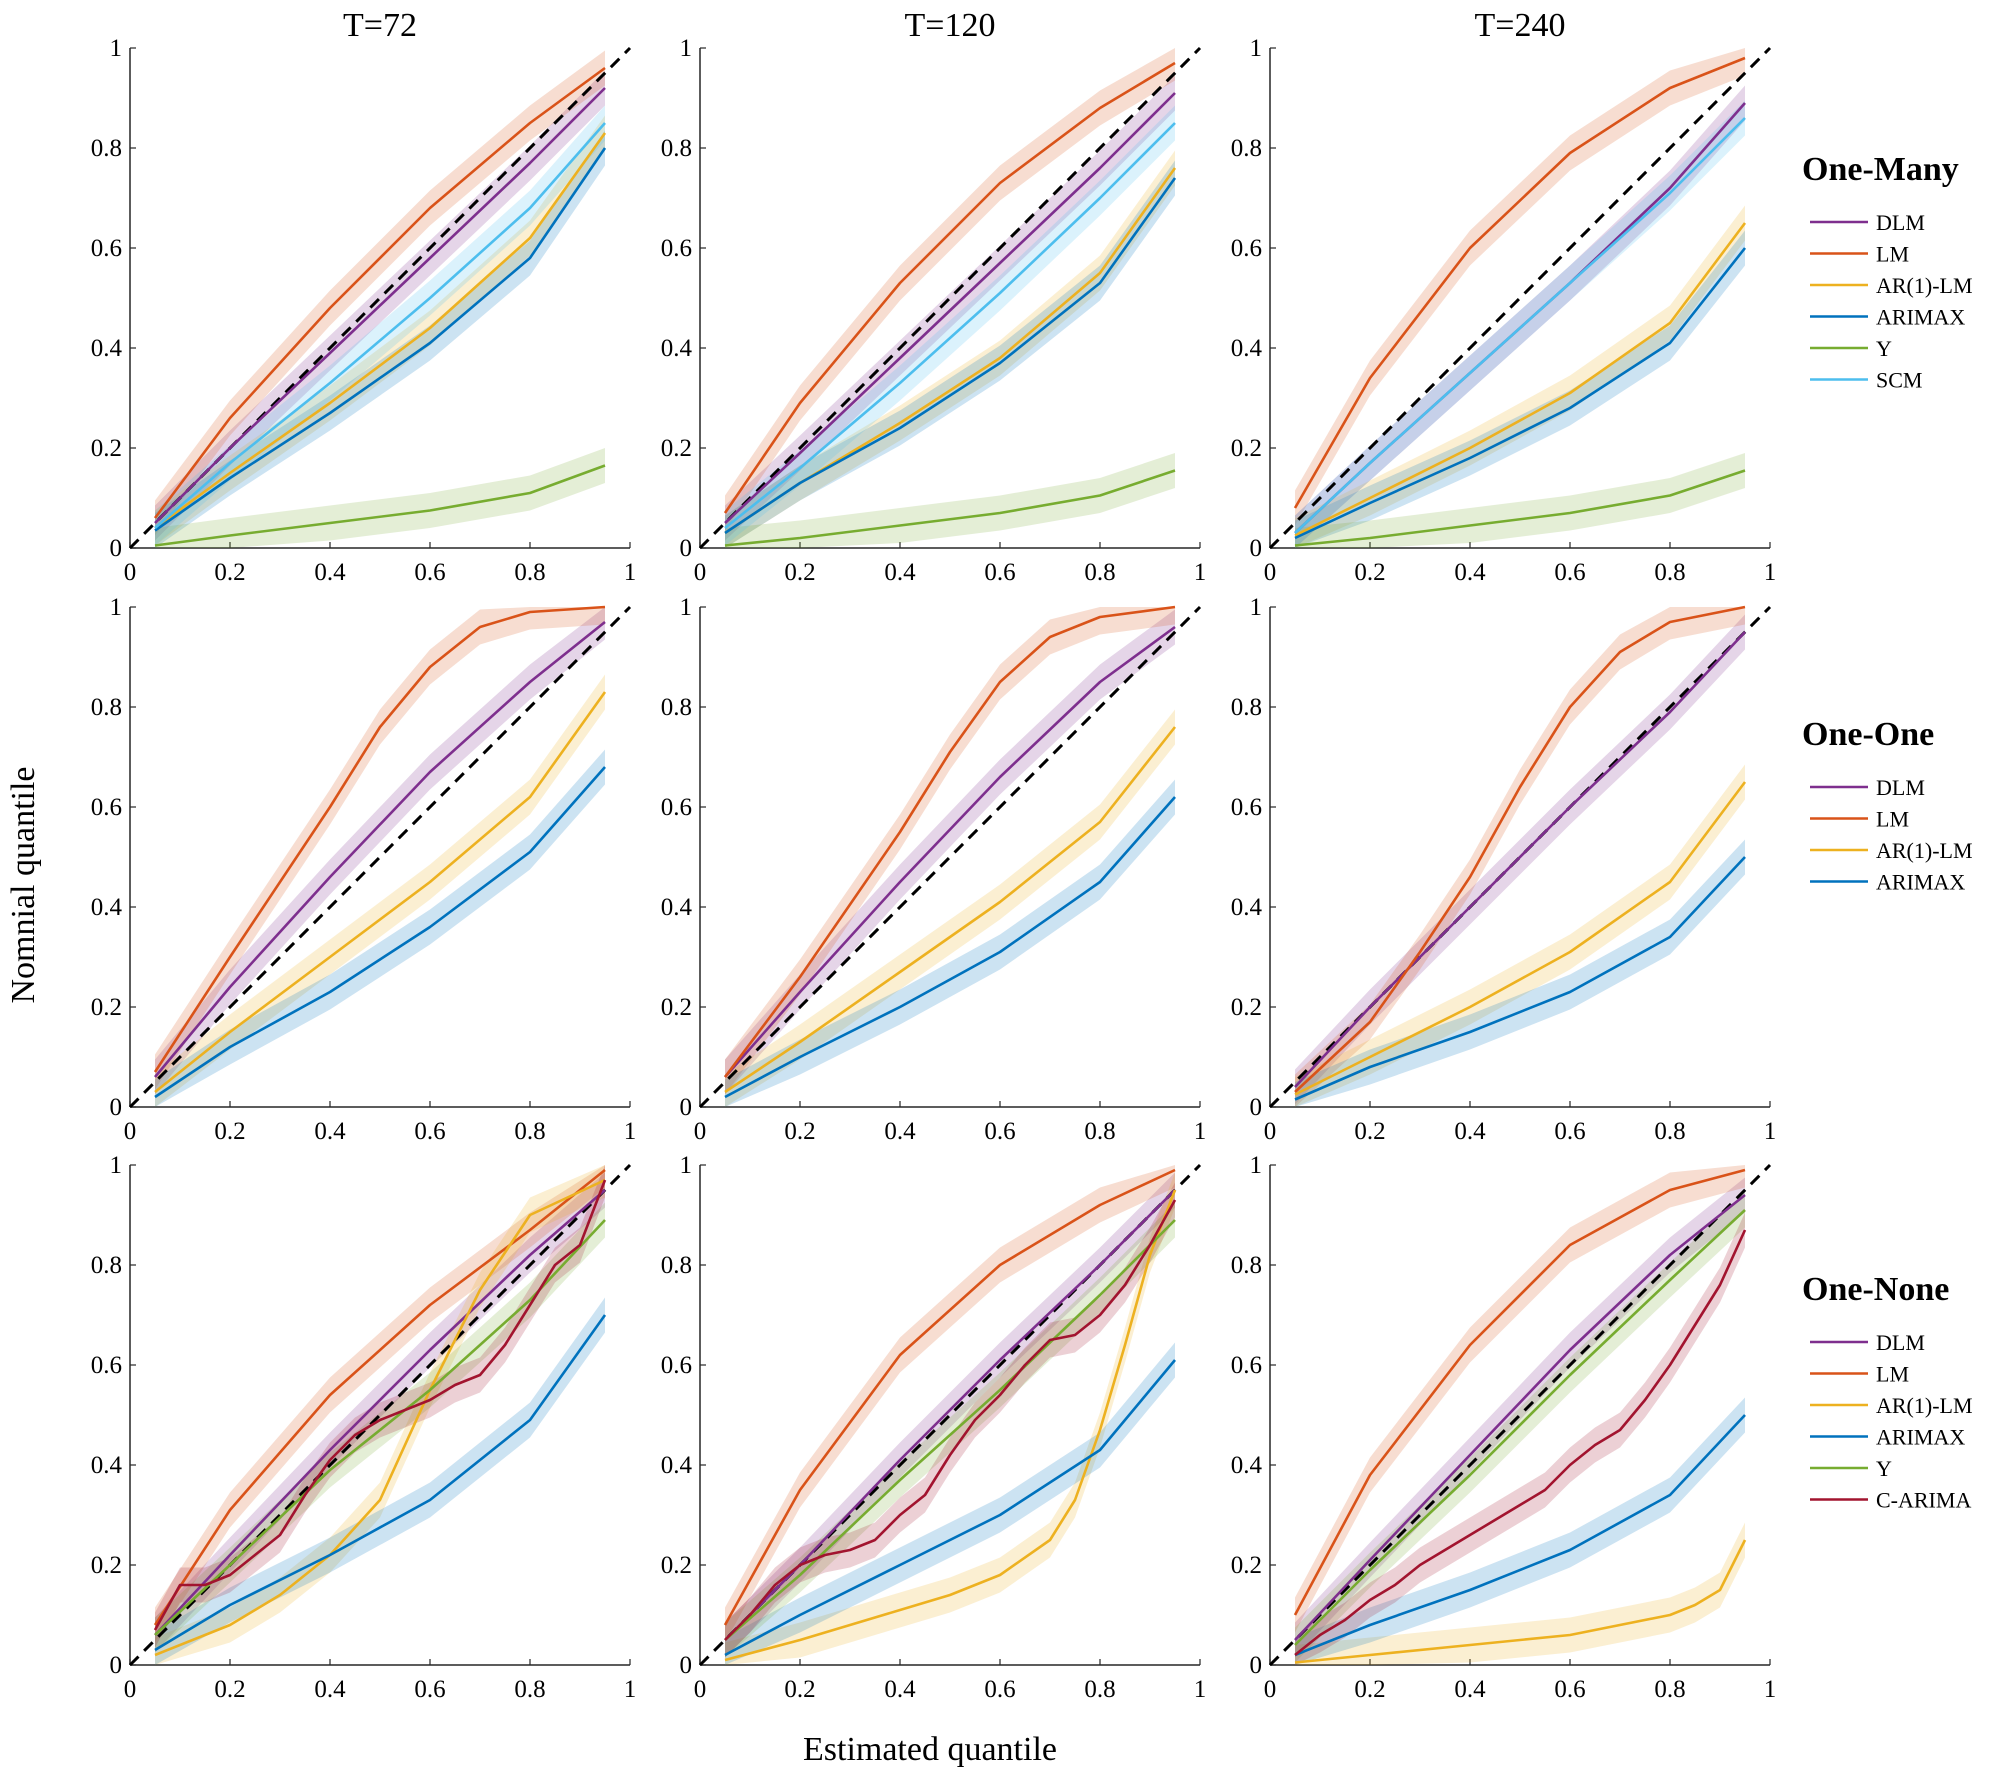  What do you see at coordinates (1880, 169) in the screenshot?
I see `legend-title-one-many: One-Many` at bounding box center [1880, 169].